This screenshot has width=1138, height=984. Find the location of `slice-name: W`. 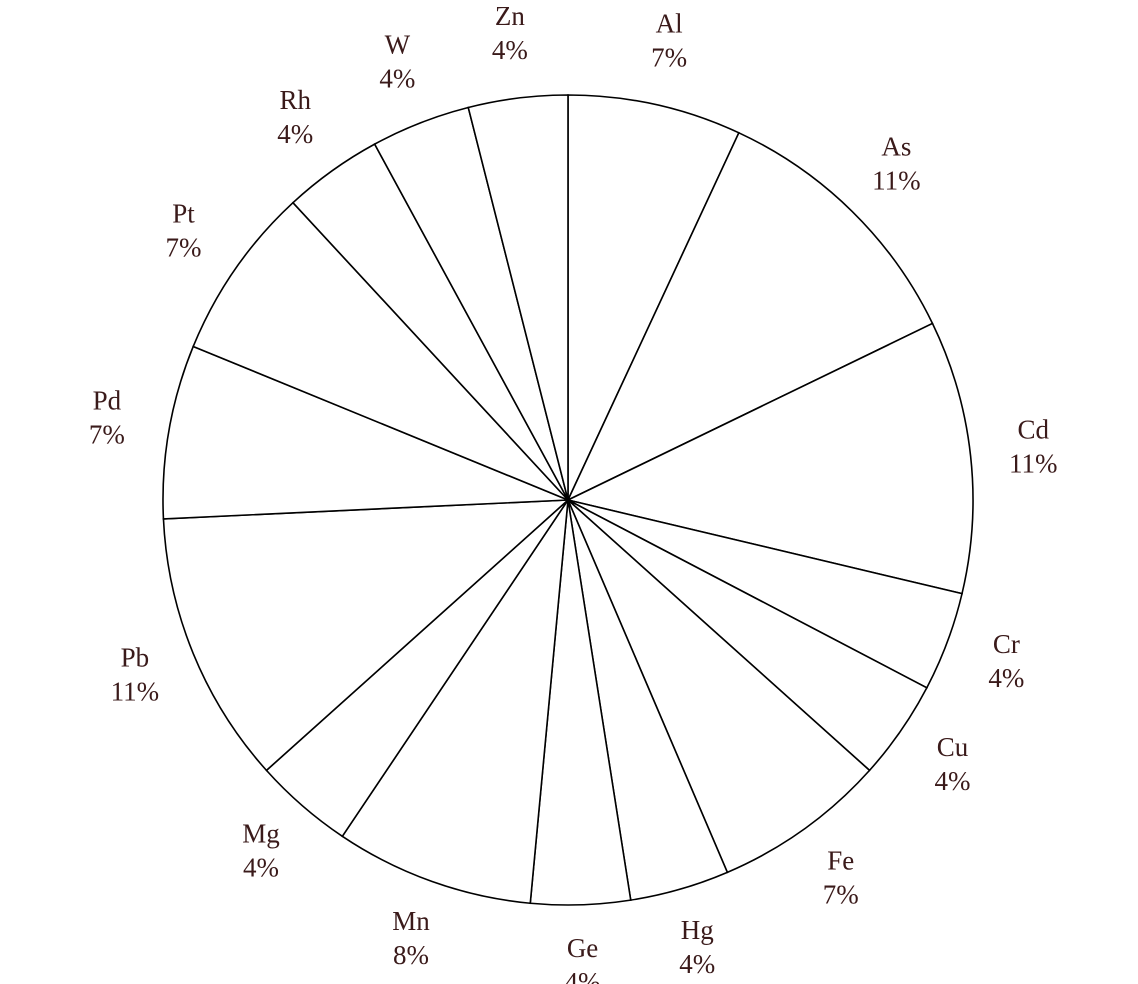

slice-name: W is located at coordinates (398, 44).